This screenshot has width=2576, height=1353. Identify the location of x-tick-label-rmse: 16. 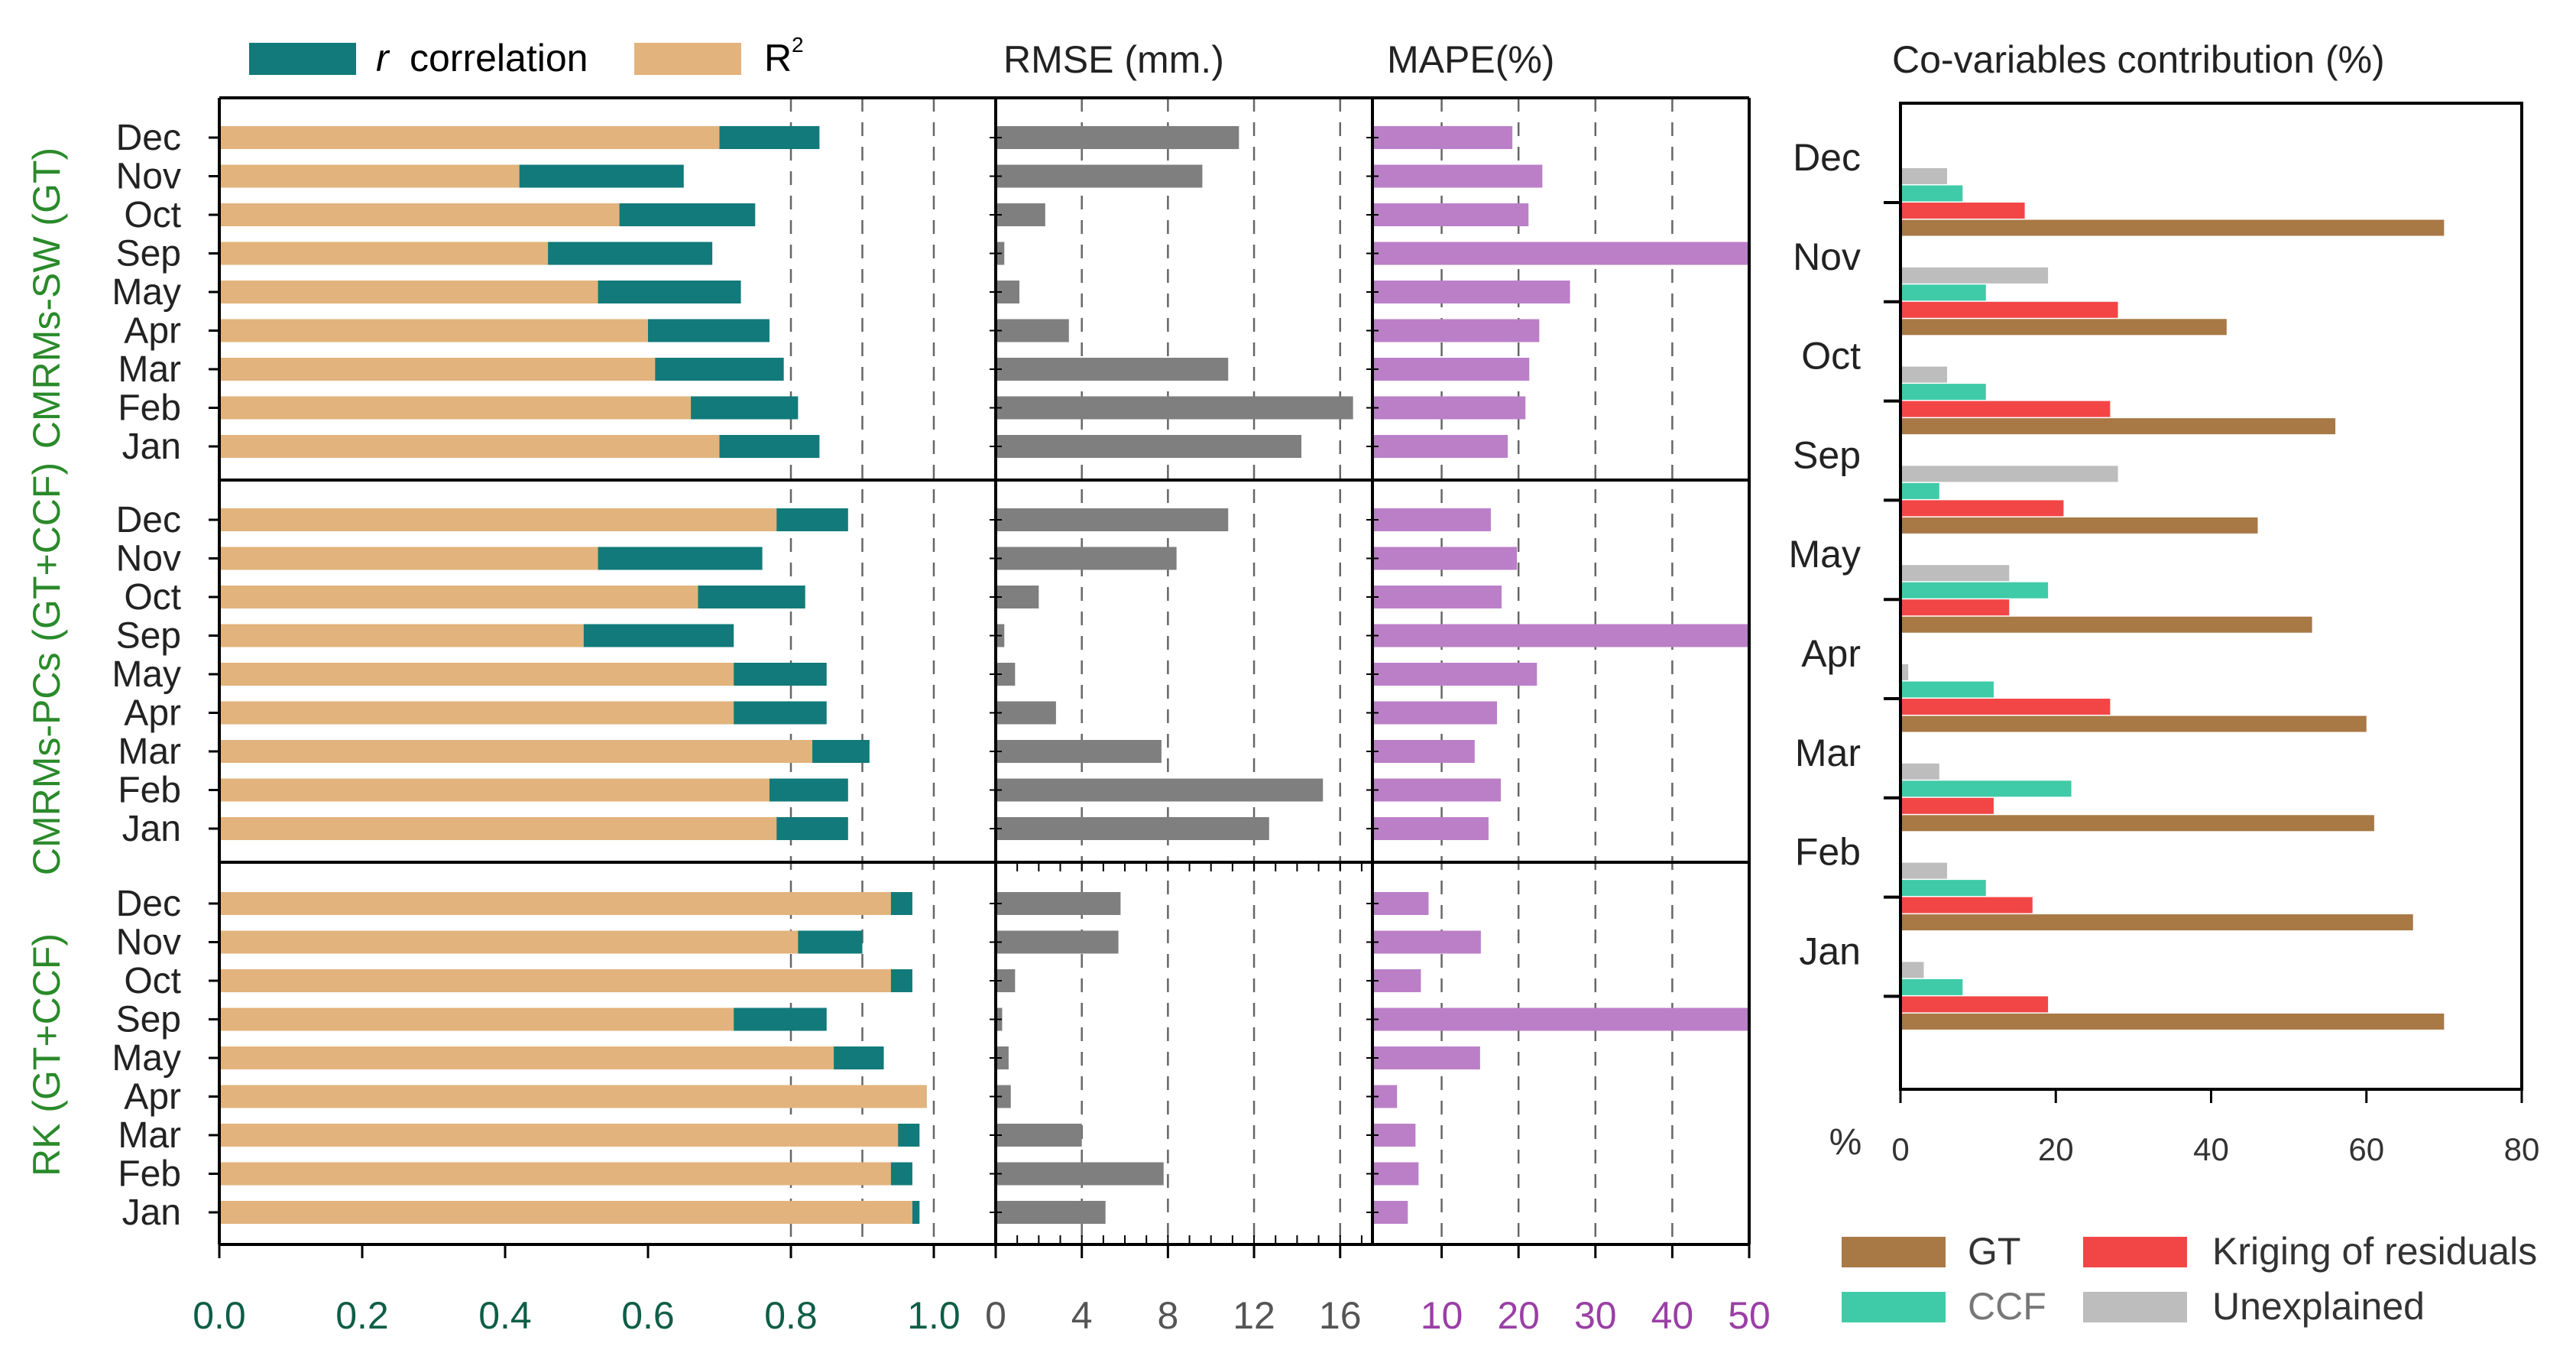
(1340, 1315).